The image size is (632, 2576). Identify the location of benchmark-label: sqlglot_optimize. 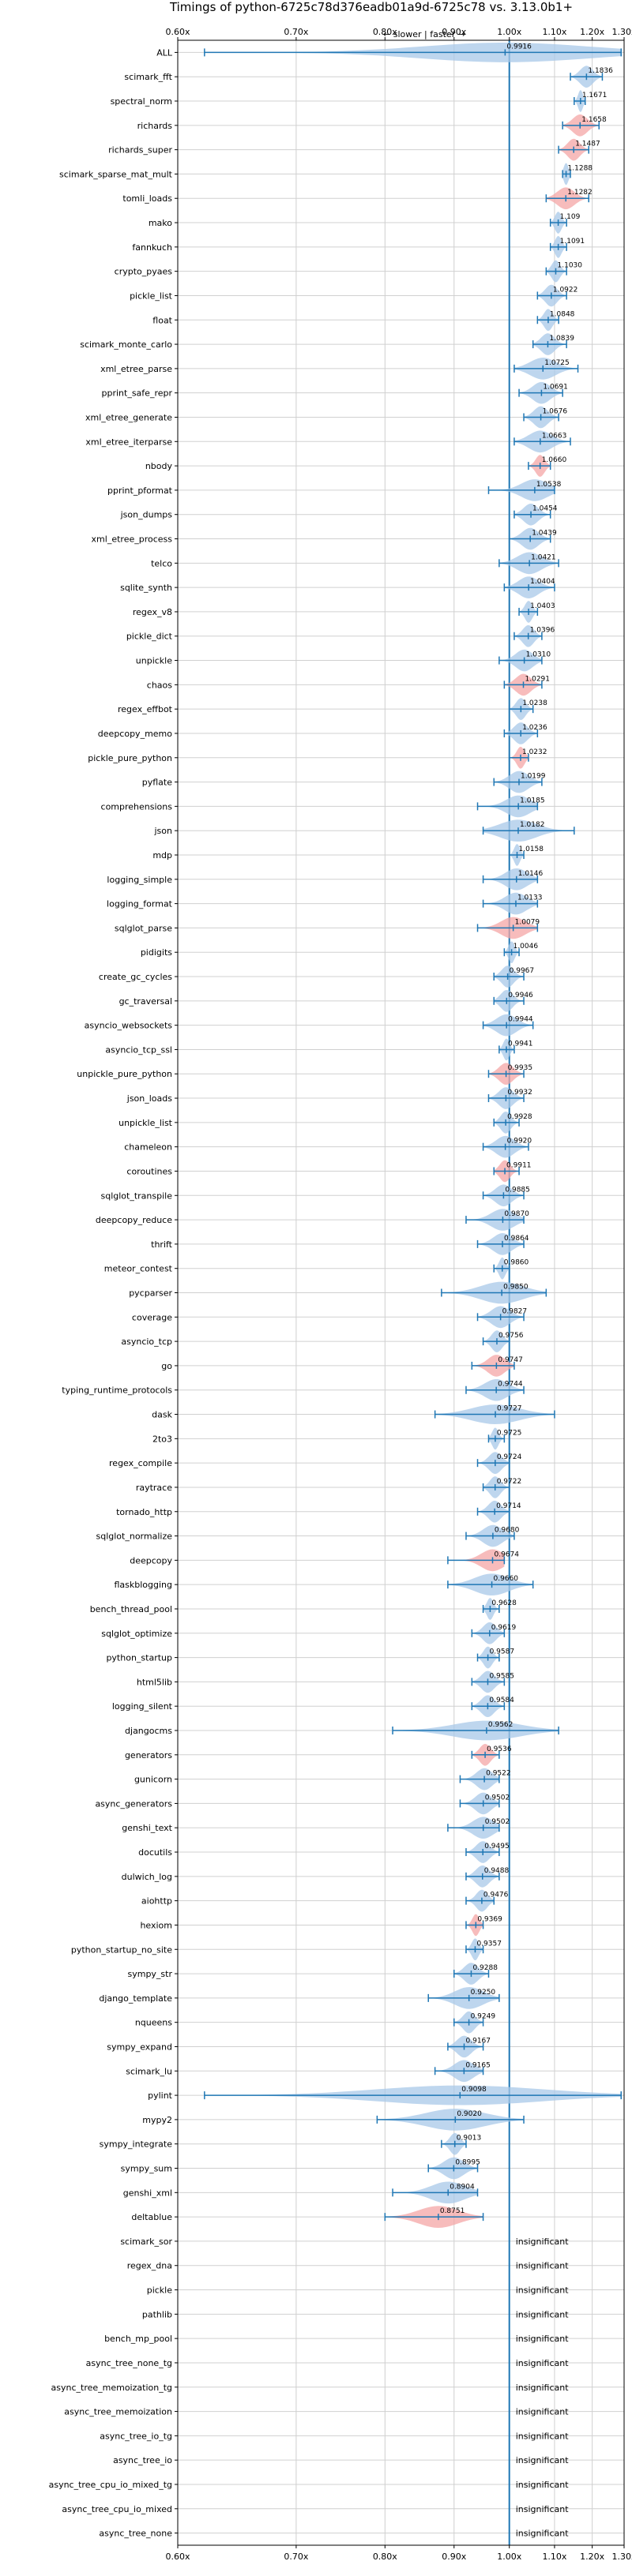
(137, 1634).